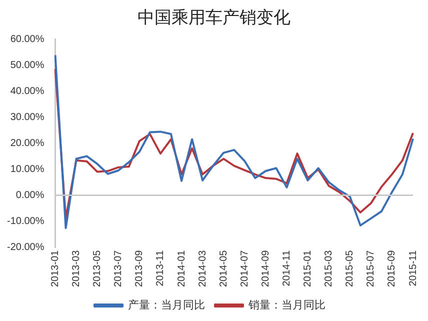 This screenshot has width=428, height=321. I want to click on x-tick-label: 2014-11, so click(286, 268).